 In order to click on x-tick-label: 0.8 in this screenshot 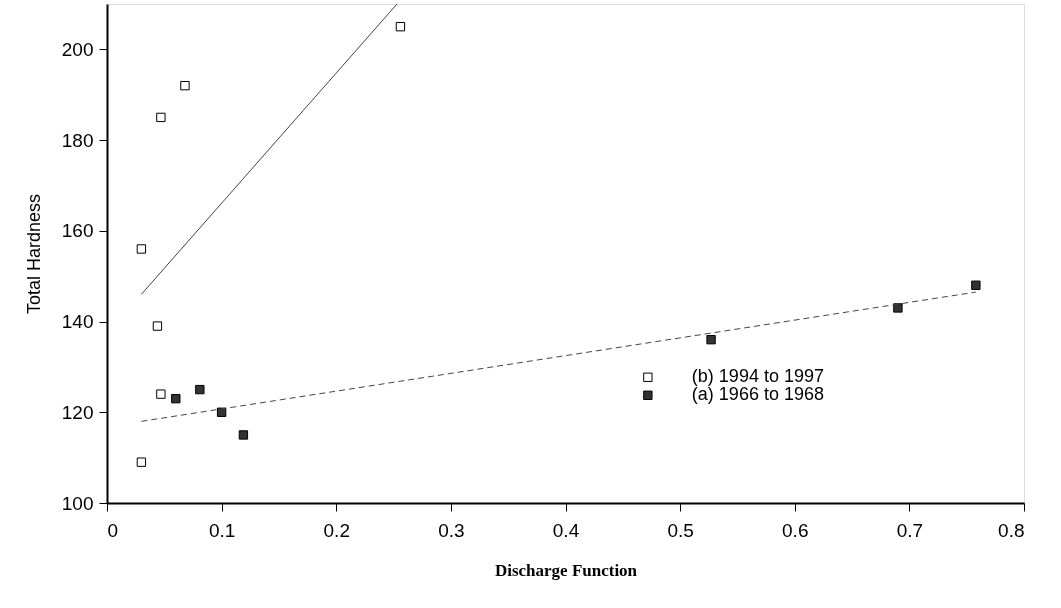, I will do `click(1011, 530)`.